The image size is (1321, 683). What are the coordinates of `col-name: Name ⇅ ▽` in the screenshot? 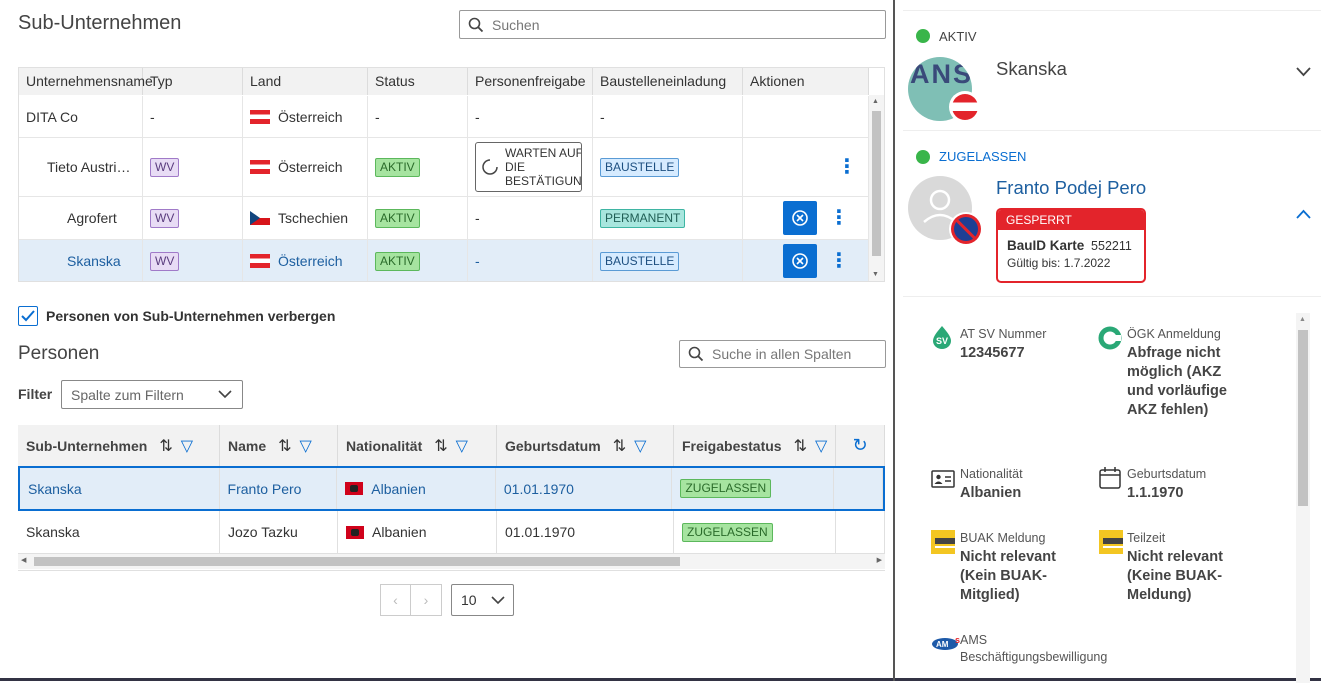 It's located at (279, 445).